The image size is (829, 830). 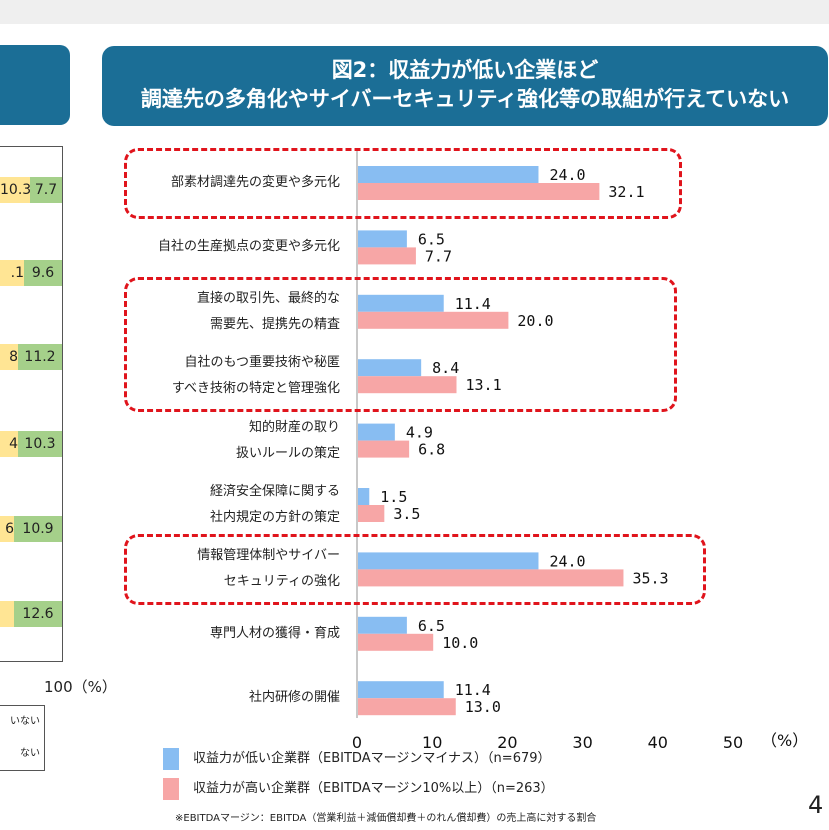 What do you see at coordinates (650, 578) in the screenshot?
I see `value-label: 35.3` at bounding box center [650, 578].